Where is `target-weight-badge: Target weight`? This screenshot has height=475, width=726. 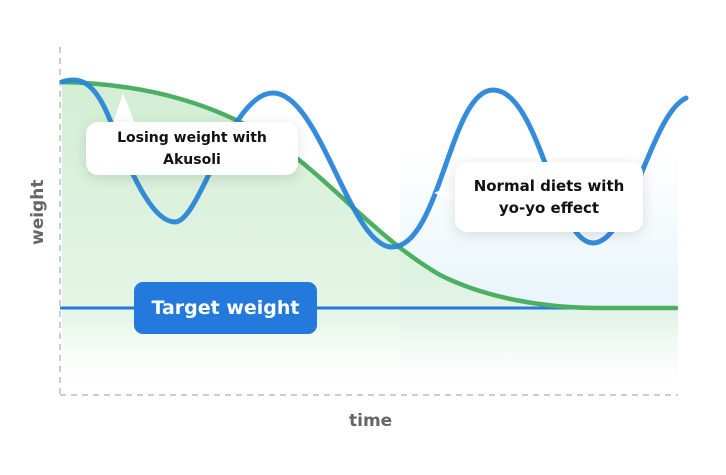
target-weight-badge: Target weight is located at coordinates (225, 308).